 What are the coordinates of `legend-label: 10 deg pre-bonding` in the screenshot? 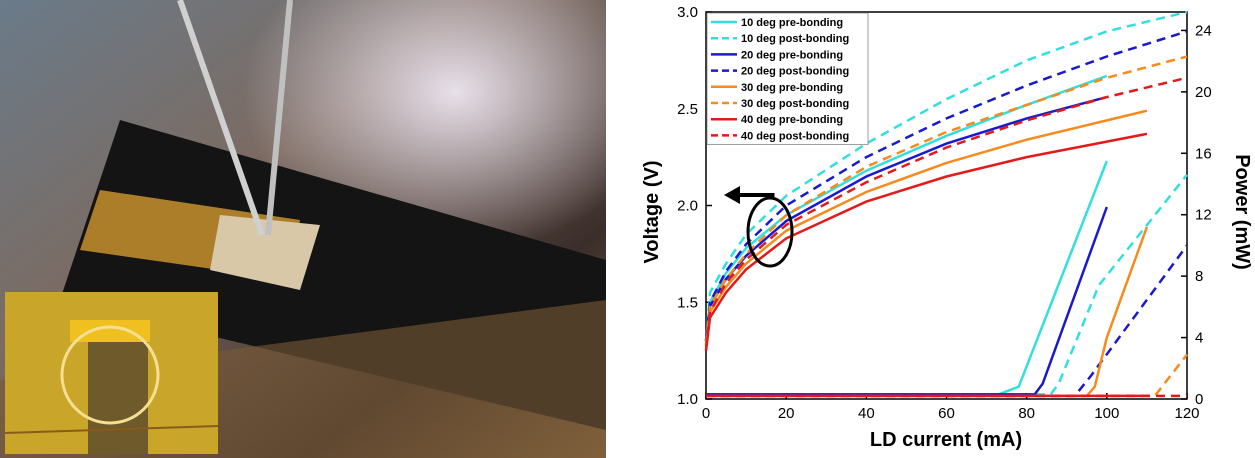 It's located at (792, 23).